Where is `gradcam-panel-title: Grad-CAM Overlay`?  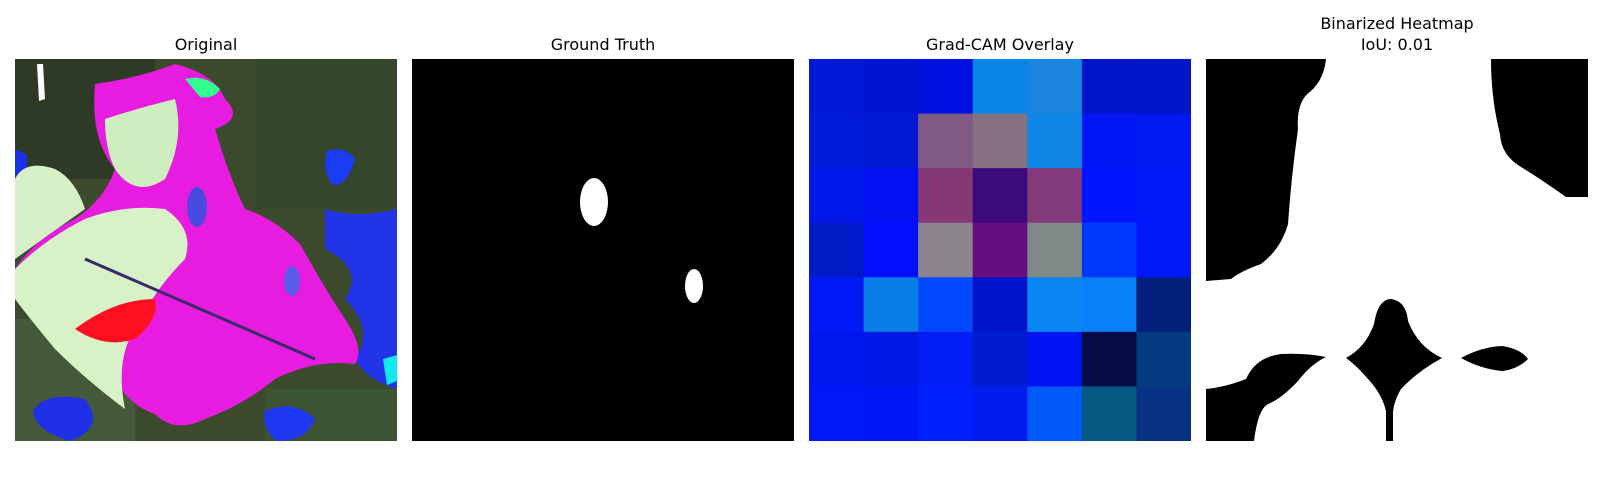
gradcam-panel-title: Grad-CAM Overlay is located at coordinates (1000, 44).